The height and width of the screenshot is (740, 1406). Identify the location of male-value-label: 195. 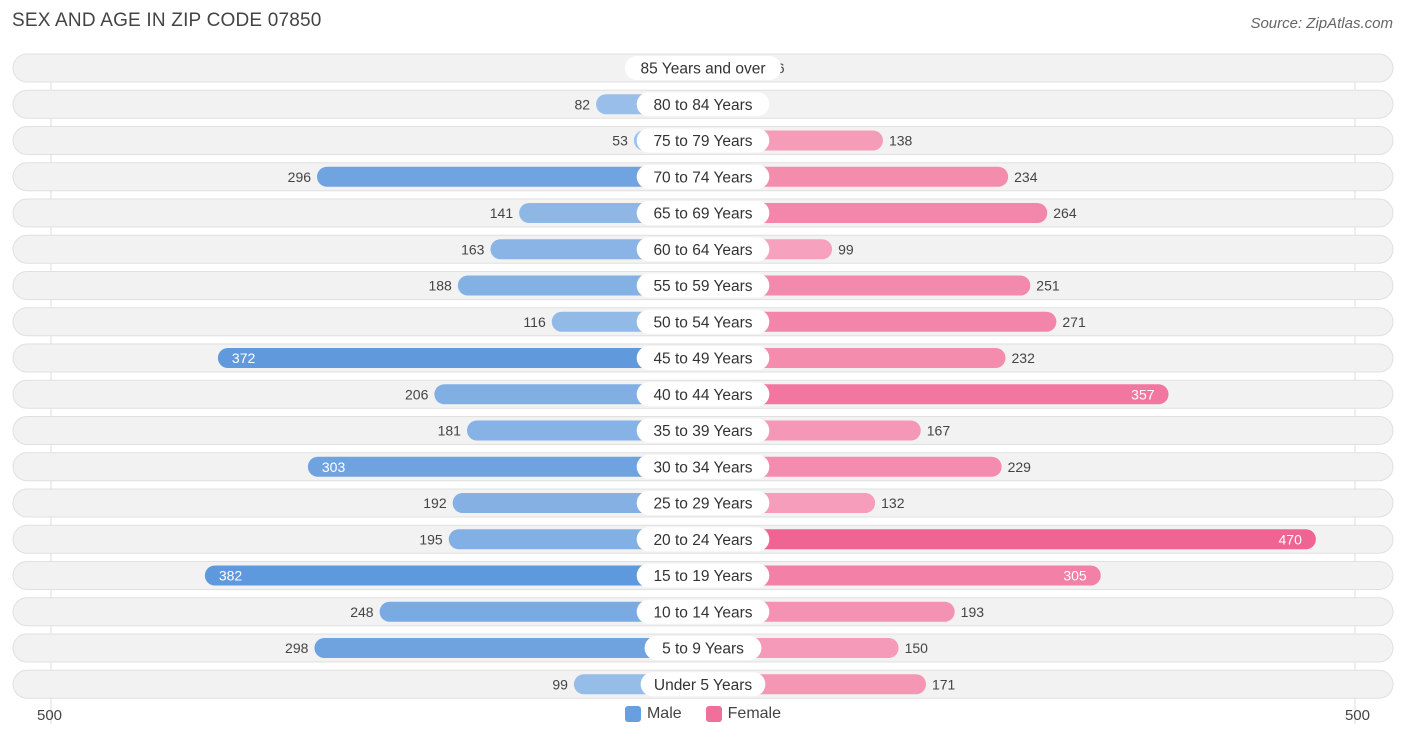
(431, 539).